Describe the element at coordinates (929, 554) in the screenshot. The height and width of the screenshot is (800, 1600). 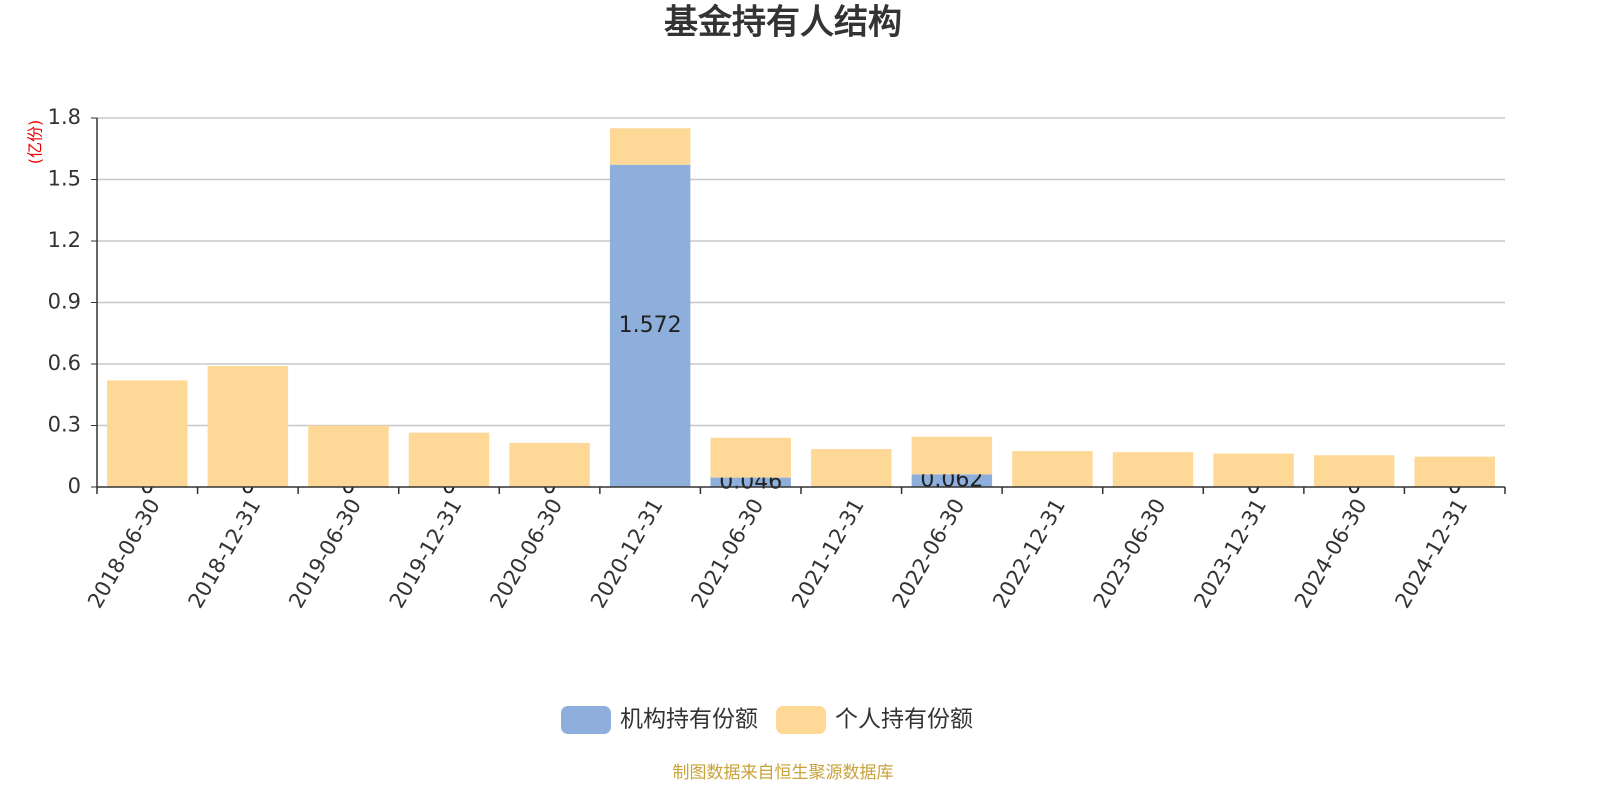
I see `x-tick-label: 2022-06-30` at that location.